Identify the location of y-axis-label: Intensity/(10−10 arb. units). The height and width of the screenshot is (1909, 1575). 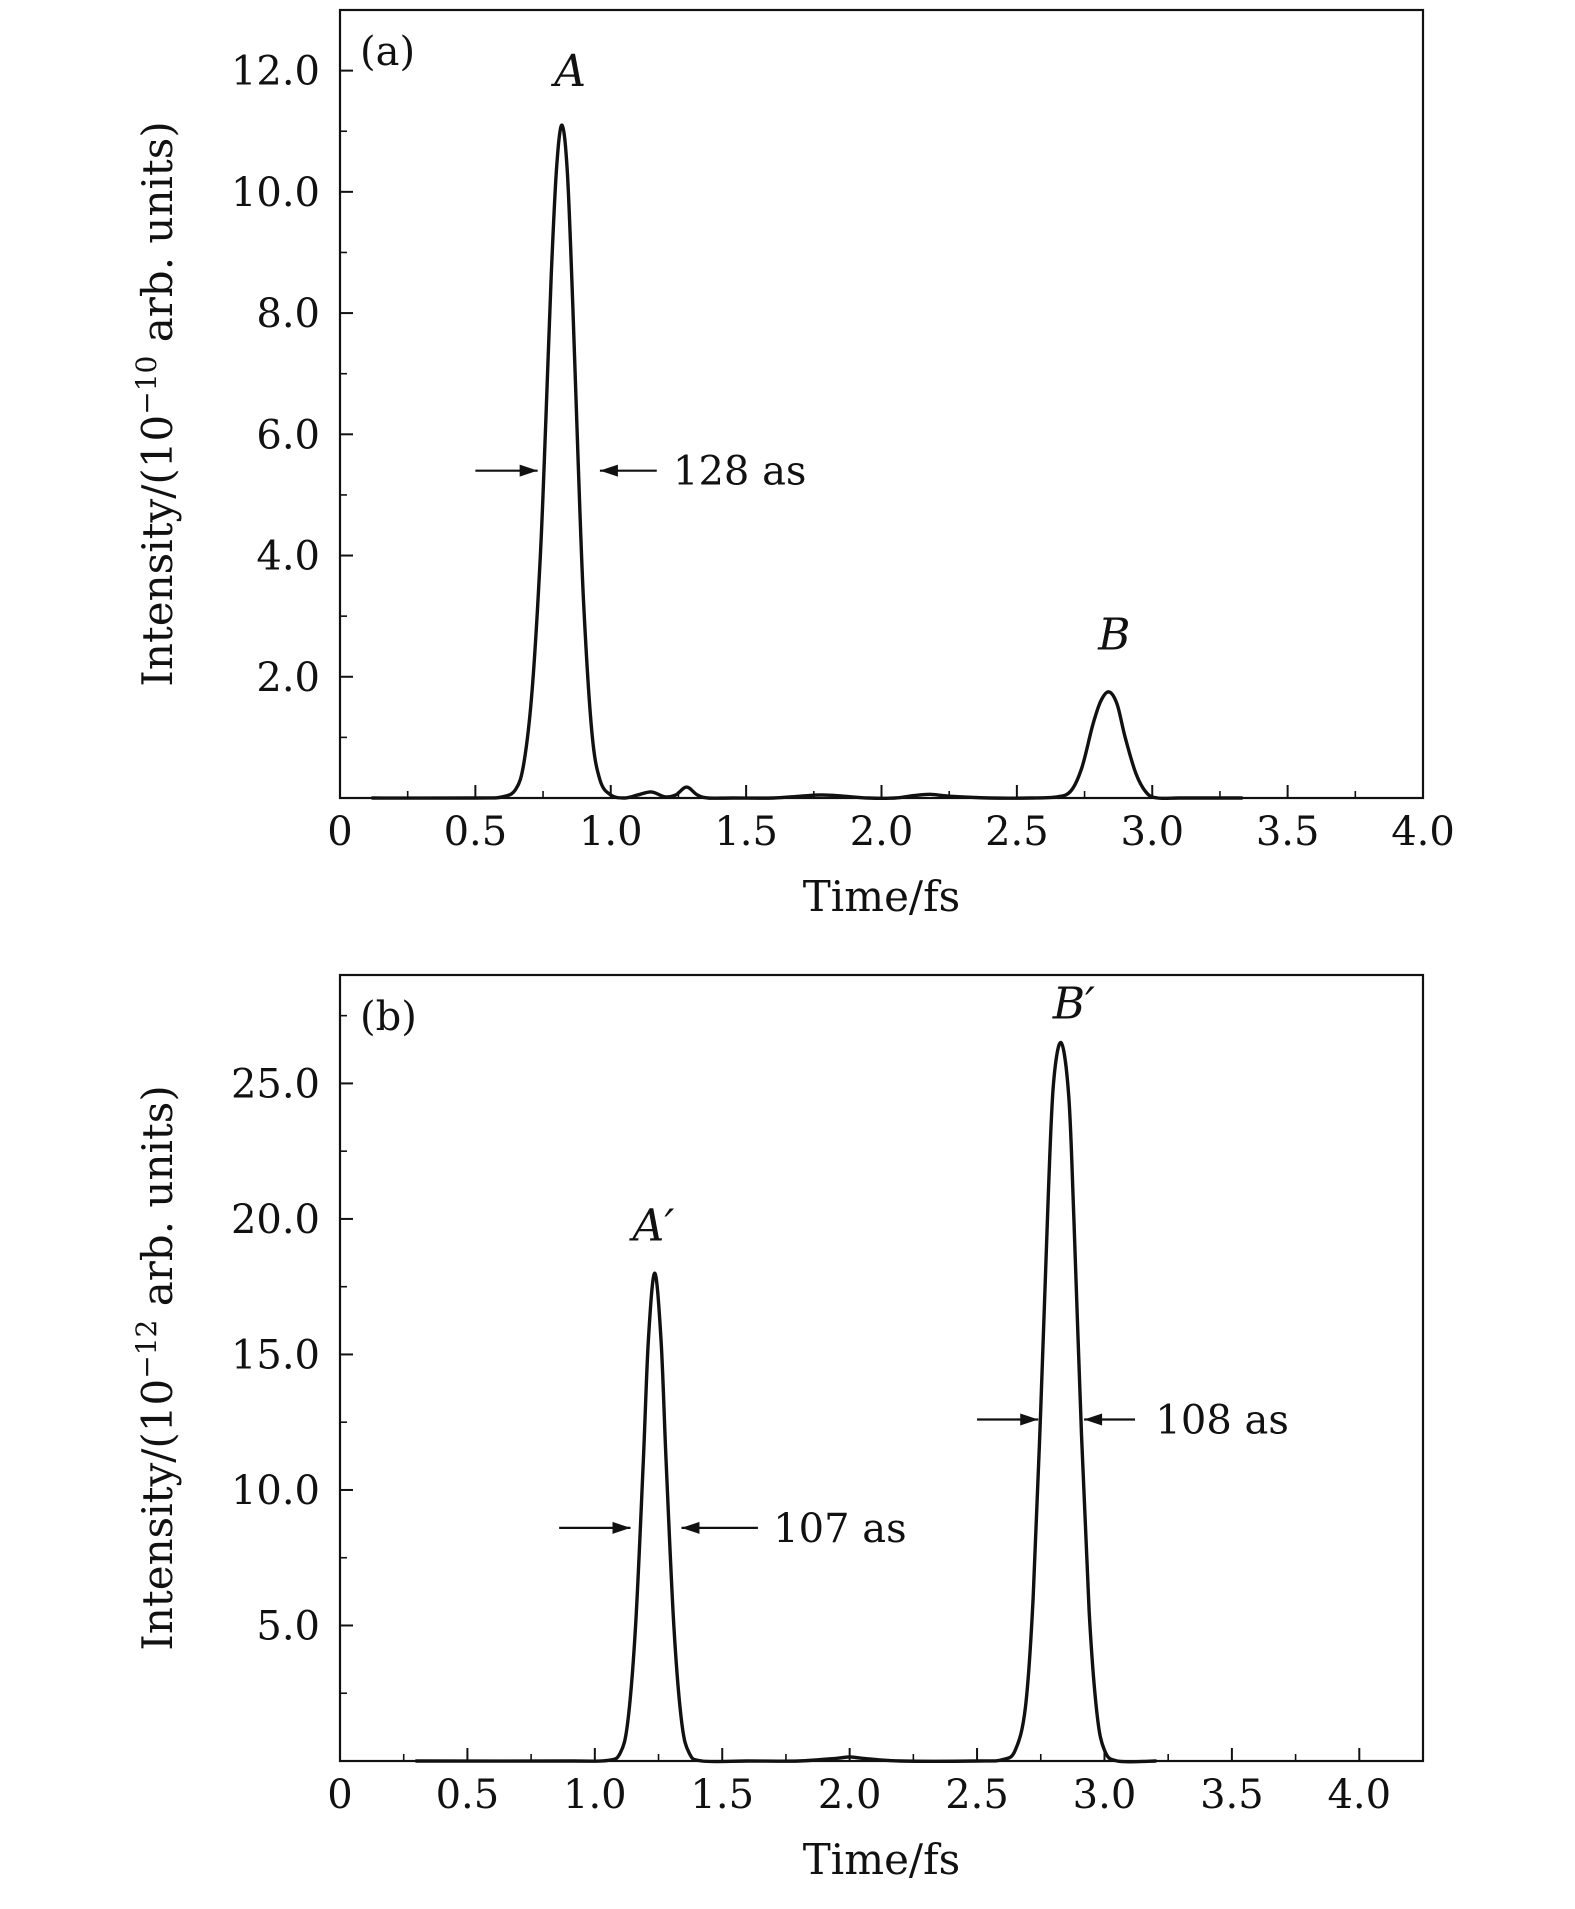
(156, 404).